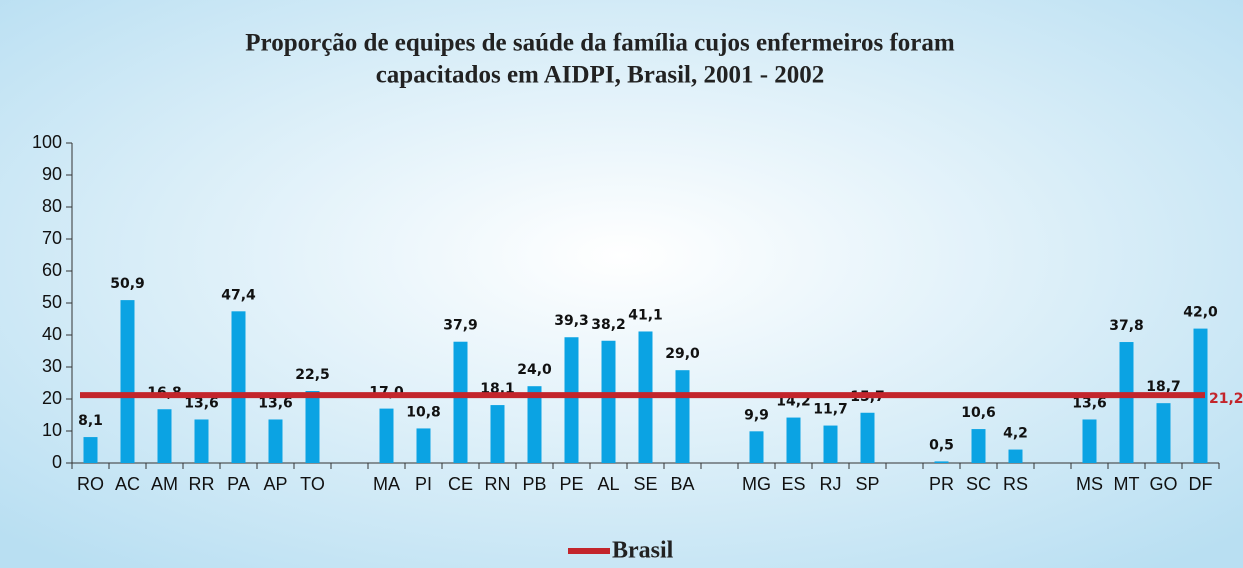 Image resolution: width=1243 pixels, height=568 pixels. I want to click on y-tick-label: 0, so click(57, 462).